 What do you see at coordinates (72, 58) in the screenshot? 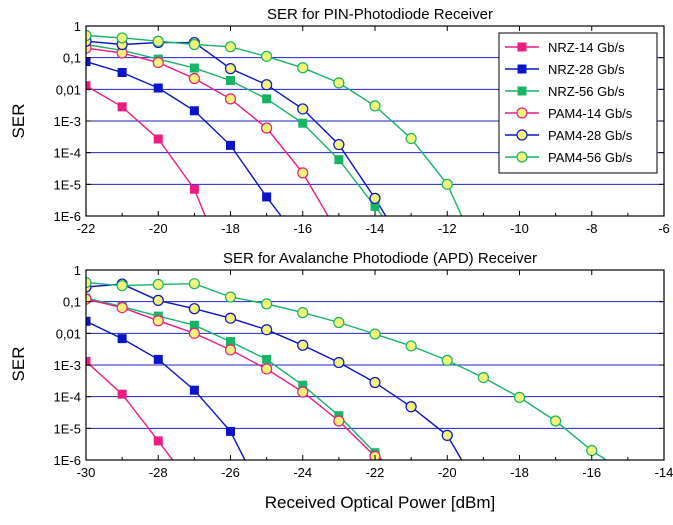
I see `y-tick-label: 0,1` at bounding box center [72, 58].